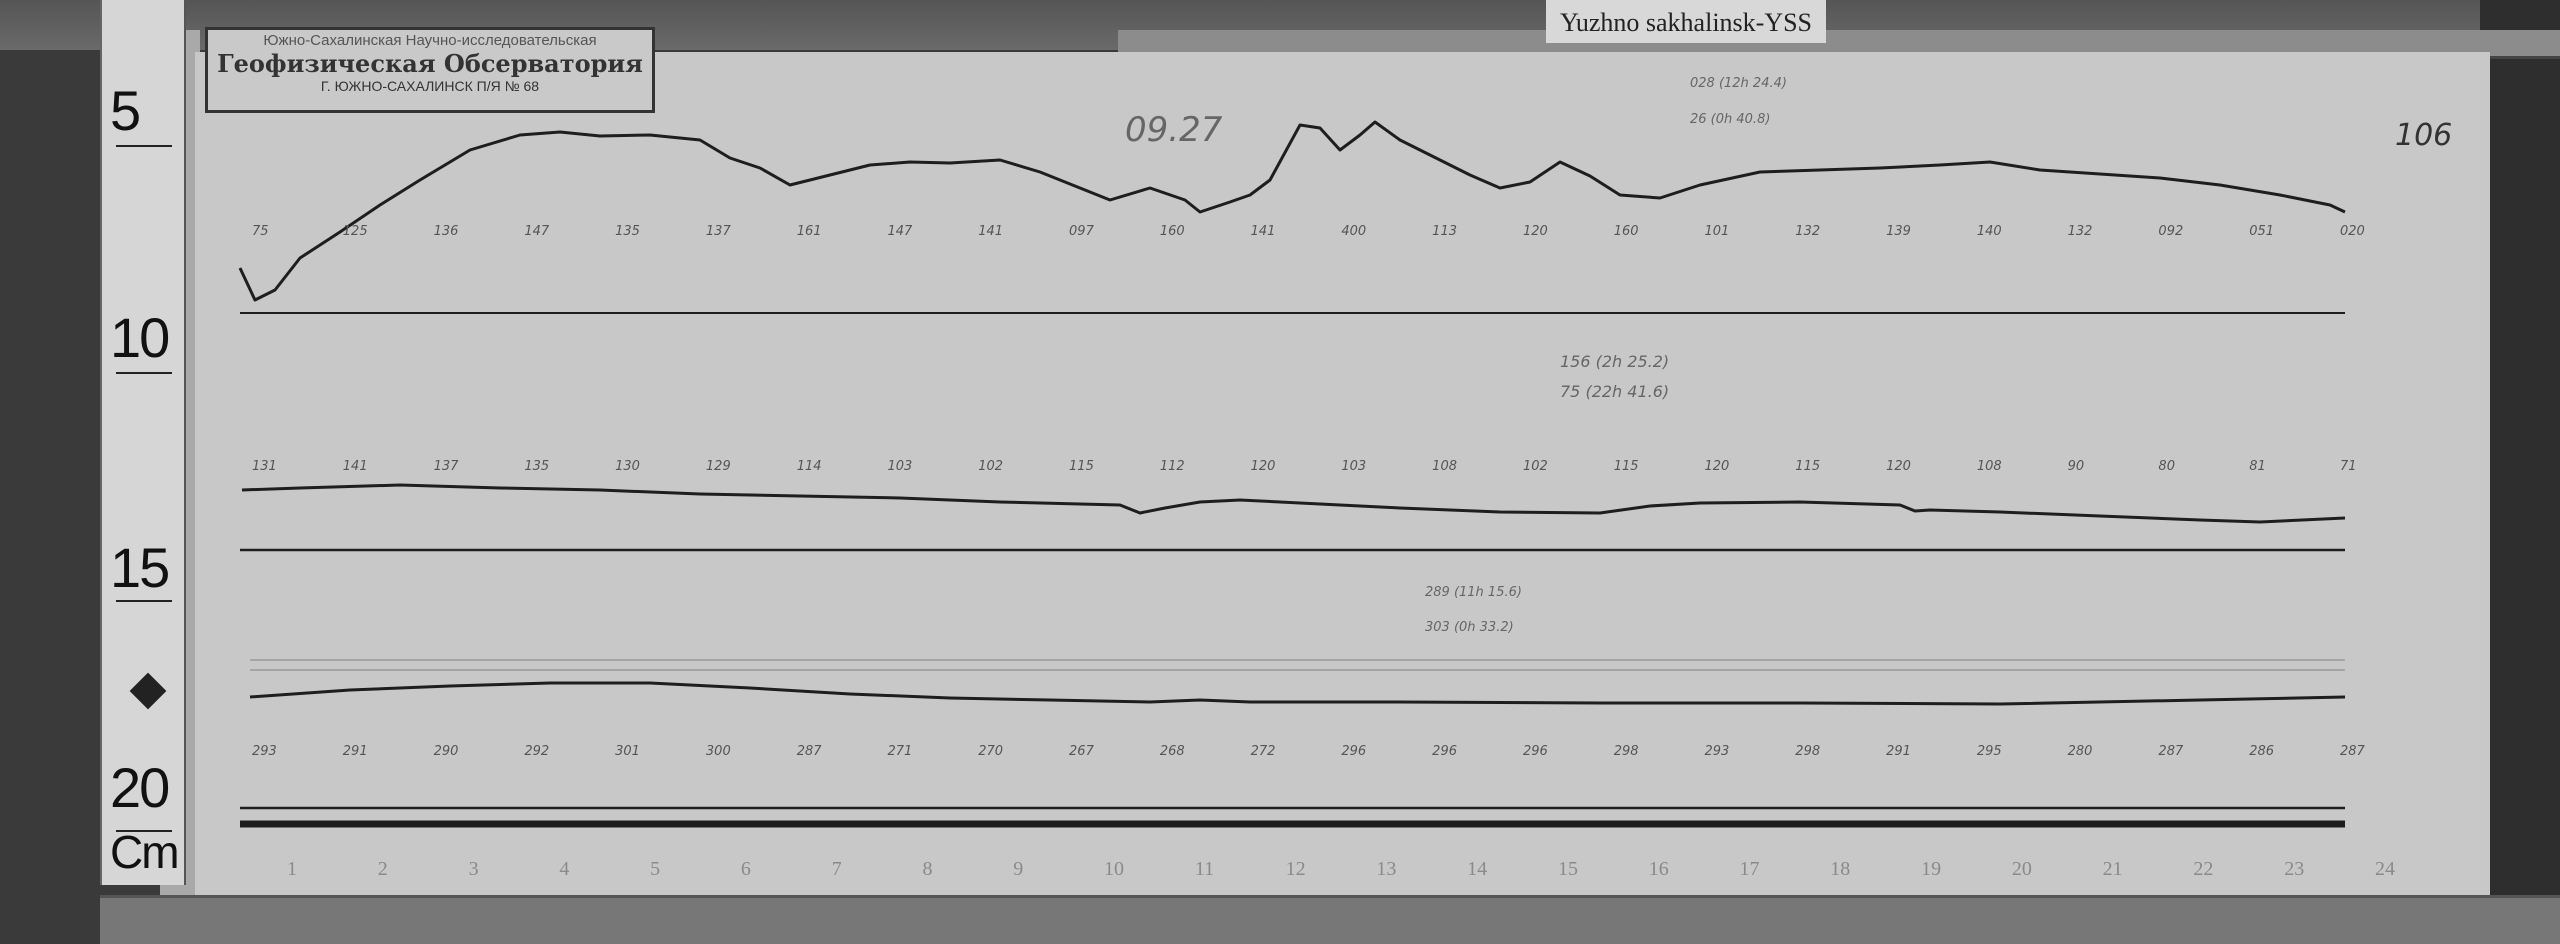  What do you see at coordinates (1296, 869) in the screenshot?
I see `hour-label: 12` at bounding box center [1296, 869].